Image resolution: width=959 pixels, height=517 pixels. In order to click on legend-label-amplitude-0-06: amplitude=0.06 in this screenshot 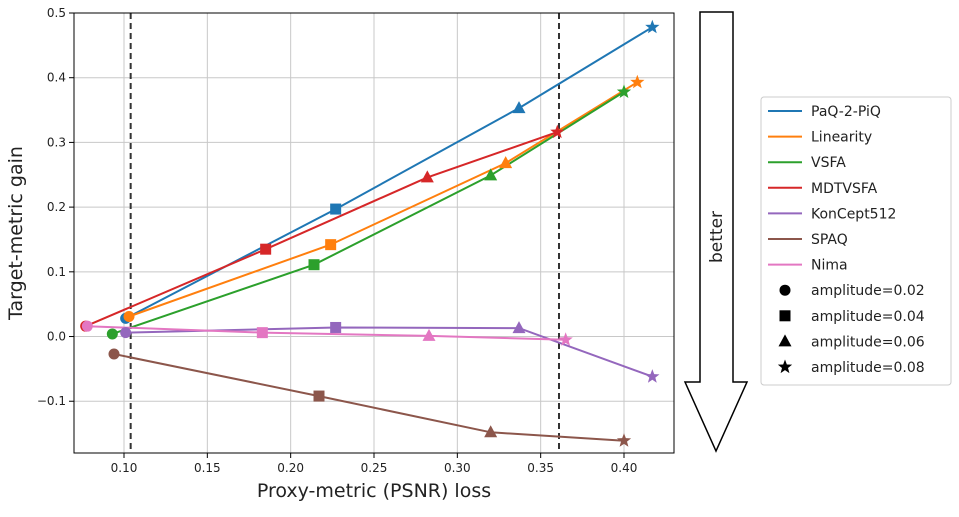, I will do `click(868, 342)`.